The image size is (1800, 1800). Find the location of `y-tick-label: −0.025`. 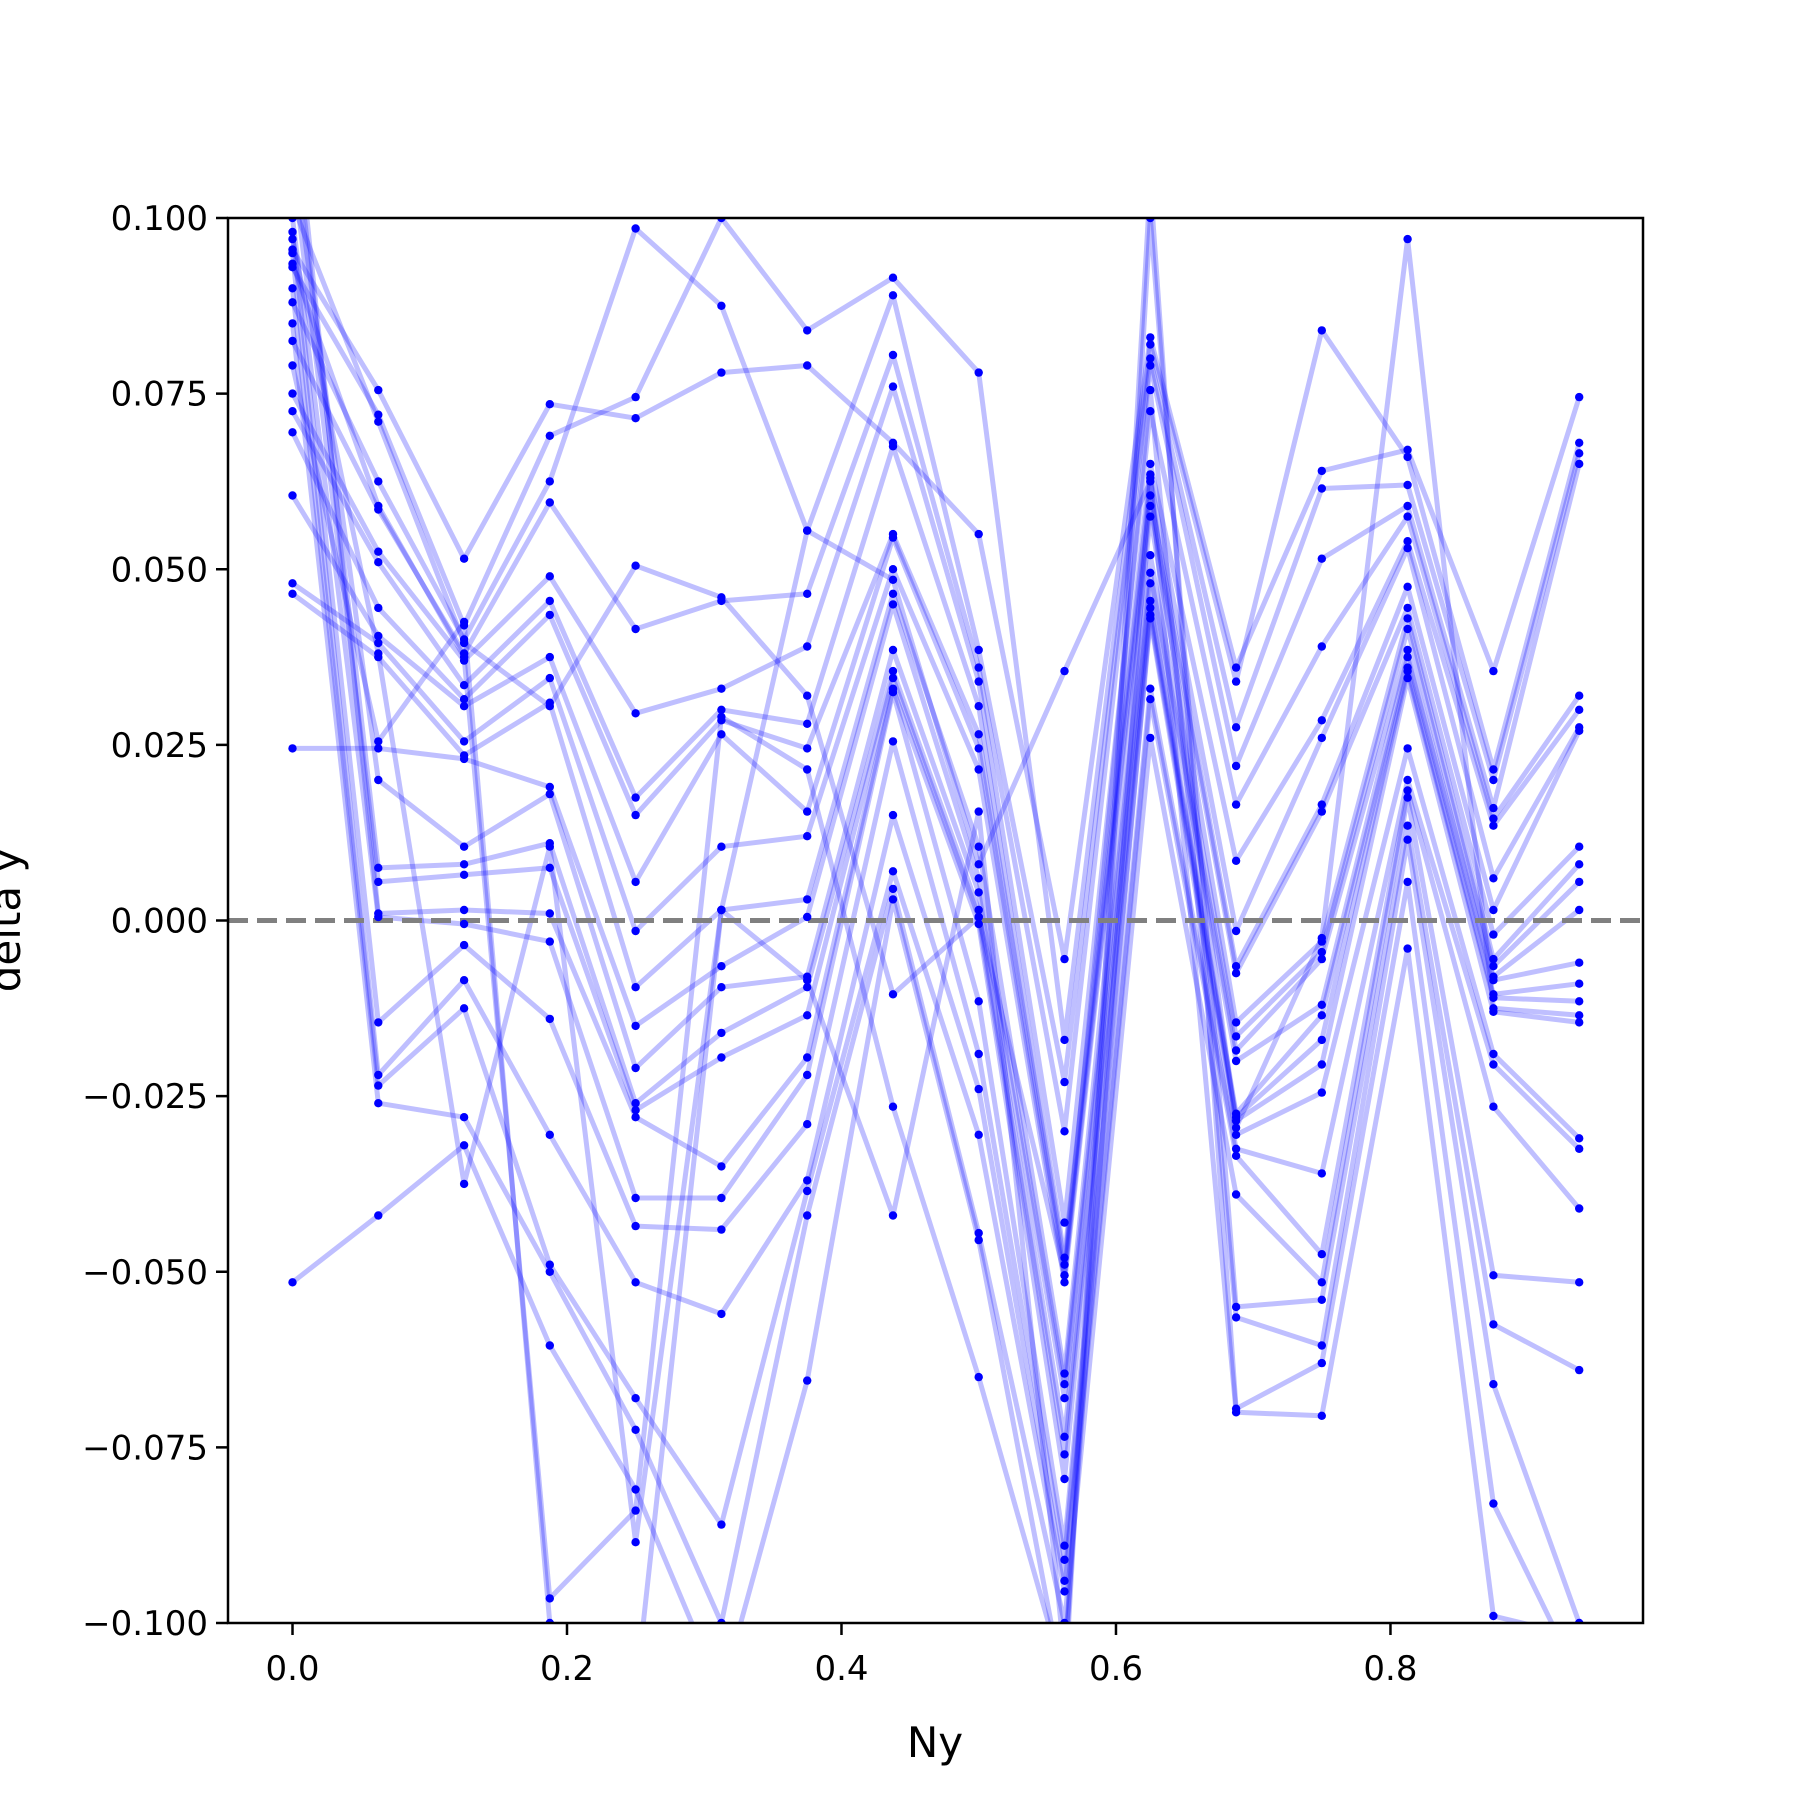

y-tick-label: −0.025 is located at coordinates (145, 1097).